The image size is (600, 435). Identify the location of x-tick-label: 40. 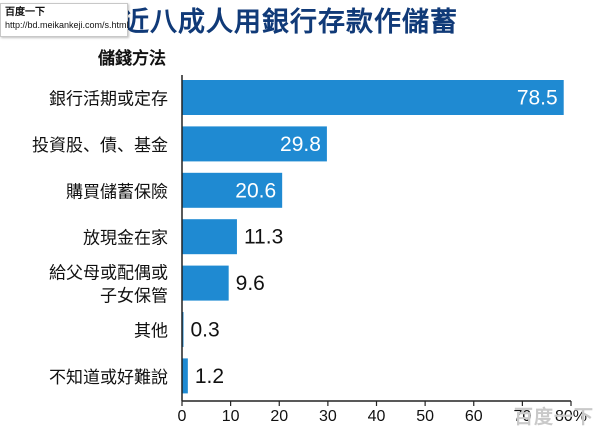
(377, 416).